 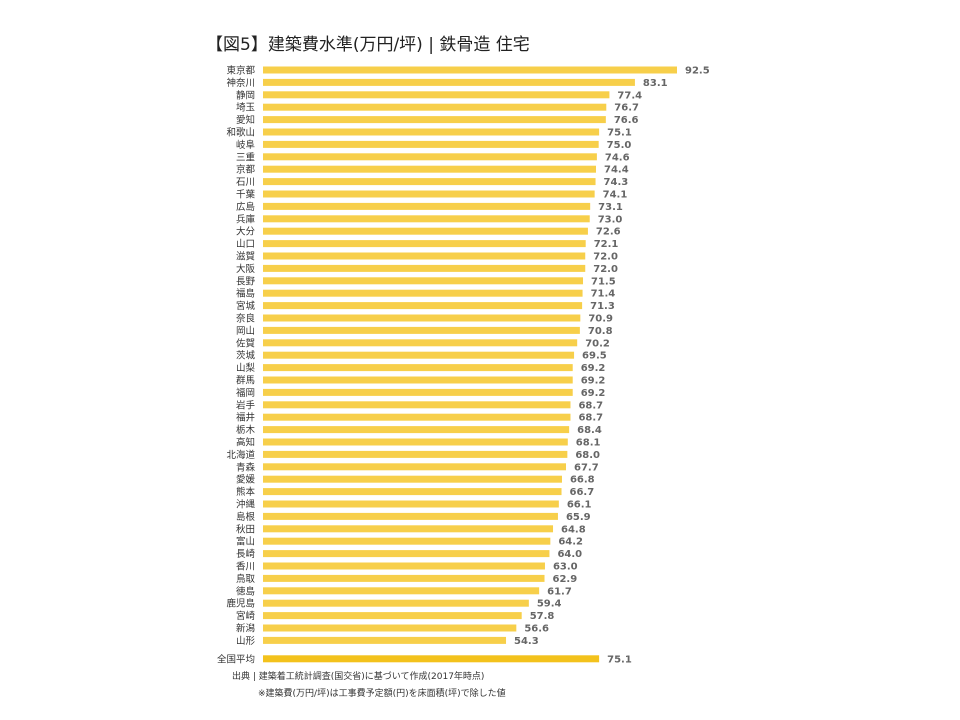 What do you see at coordinates (246, 492) in the screenshot?
I see `category-label: 熊本` at bounding box center [246, 492].